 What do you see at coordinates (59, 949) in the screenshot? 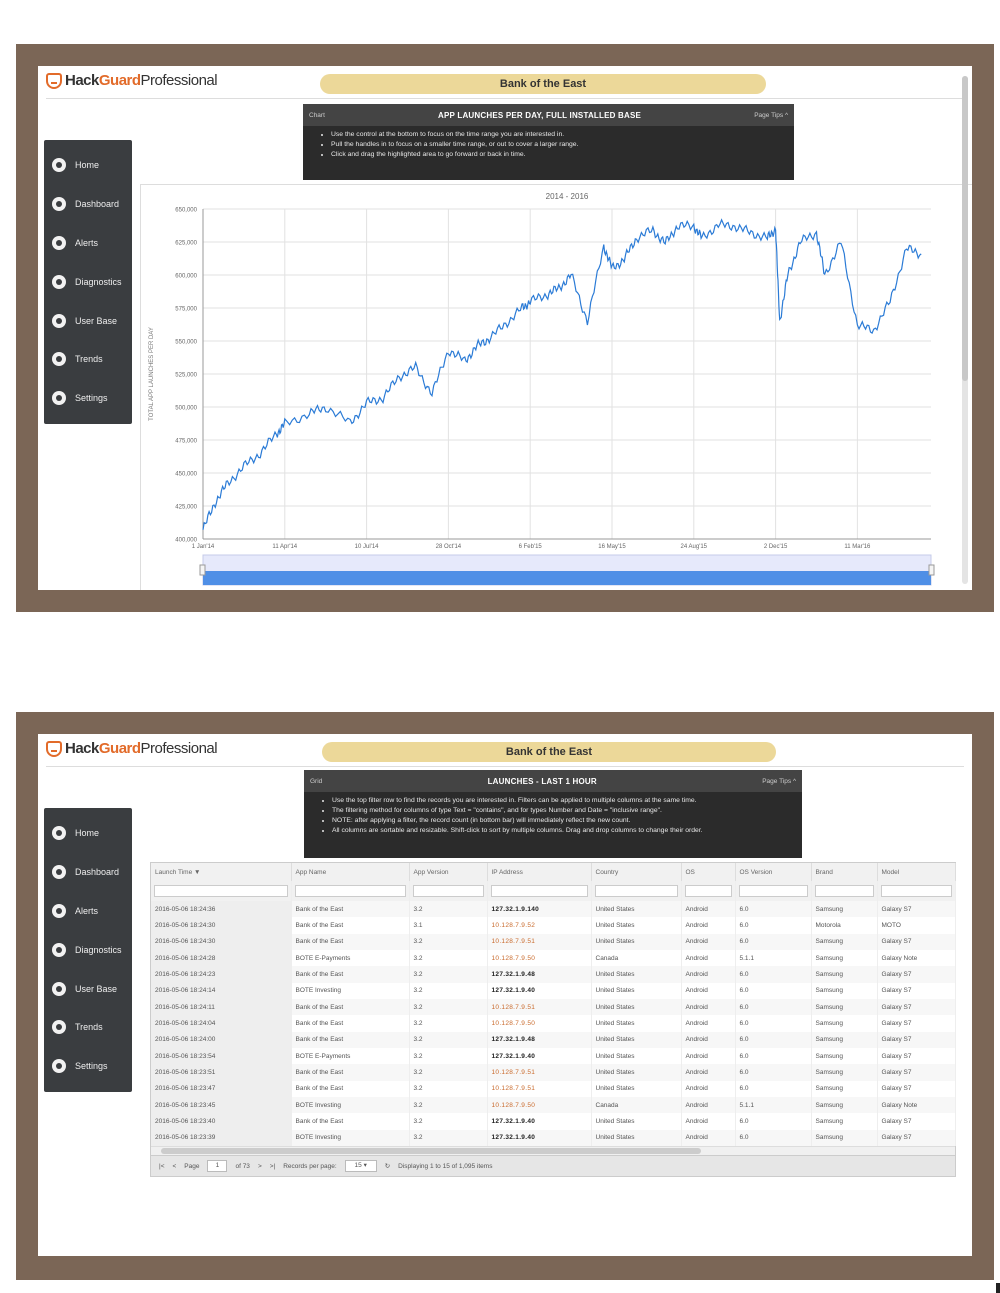
I see `diagnostics-icon` at bounding box center [59, 949].